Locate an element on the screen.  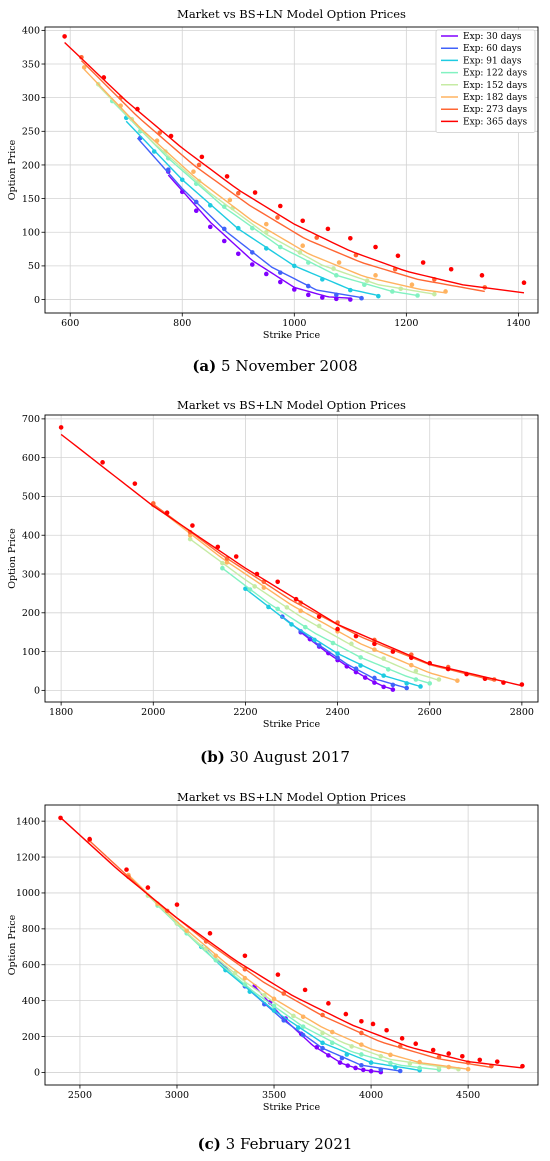
x-tick-label: 600 is located at coordinates (70, 323).